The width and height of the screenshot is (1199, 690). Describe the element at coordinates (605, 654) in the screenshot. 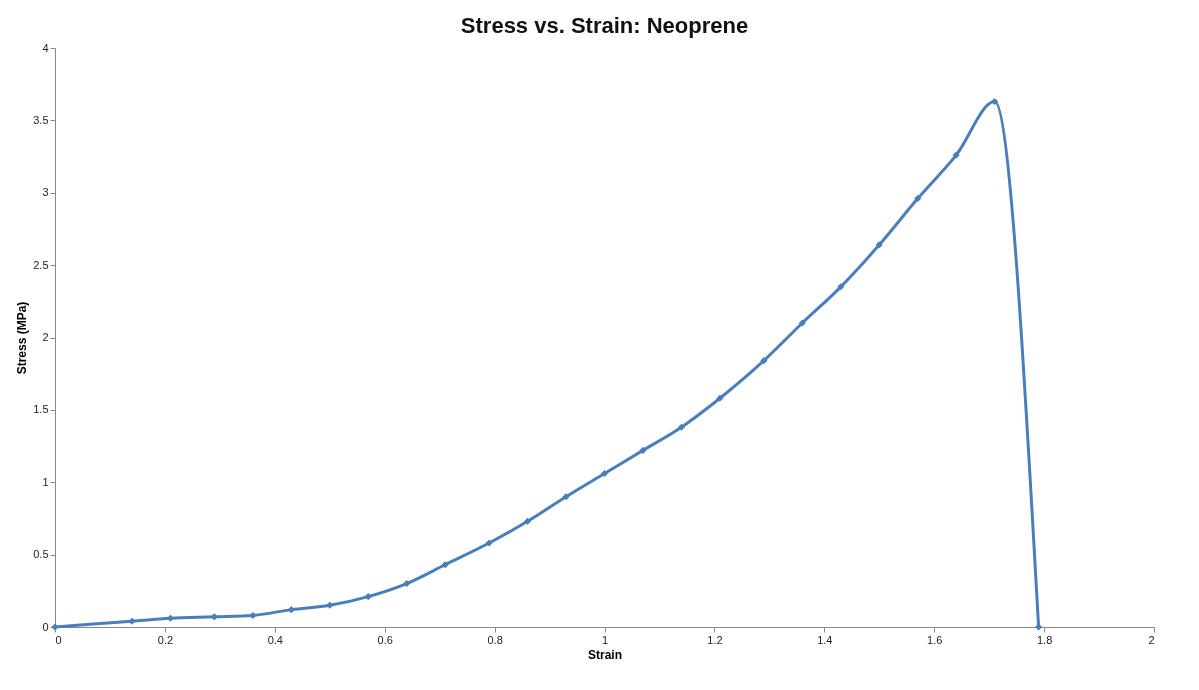

I see `x-axis-title: Strain` at that location.